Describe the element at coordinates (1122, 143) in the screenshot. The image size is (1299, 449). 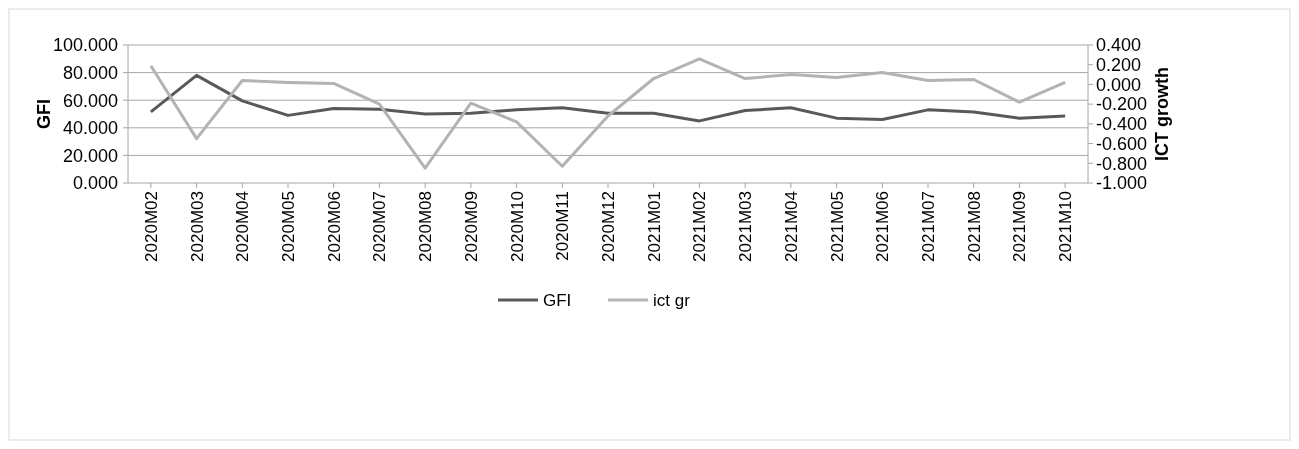
I see `y2-tick-label: -0.600` at that location.